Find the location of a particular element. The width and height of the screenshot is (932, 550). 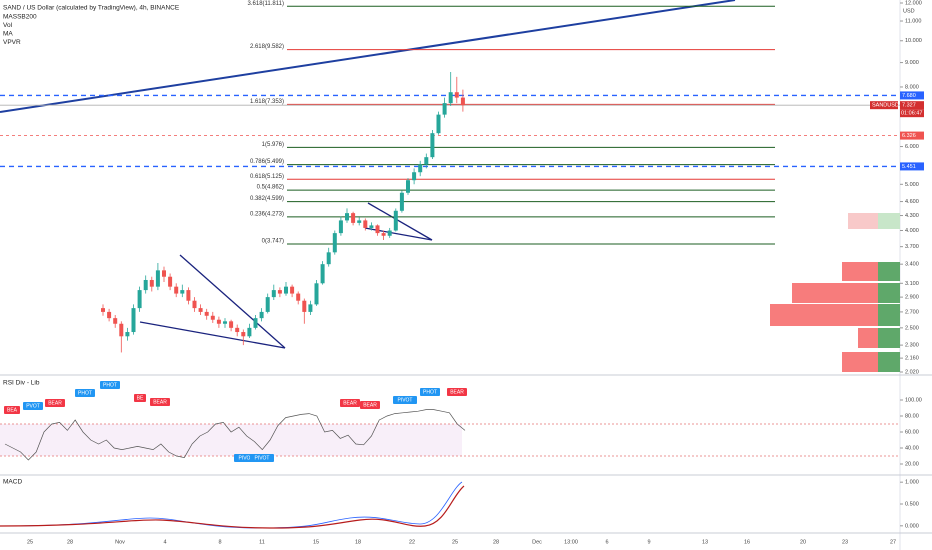

macd-title: MACD is located at coordinates (12, 482).